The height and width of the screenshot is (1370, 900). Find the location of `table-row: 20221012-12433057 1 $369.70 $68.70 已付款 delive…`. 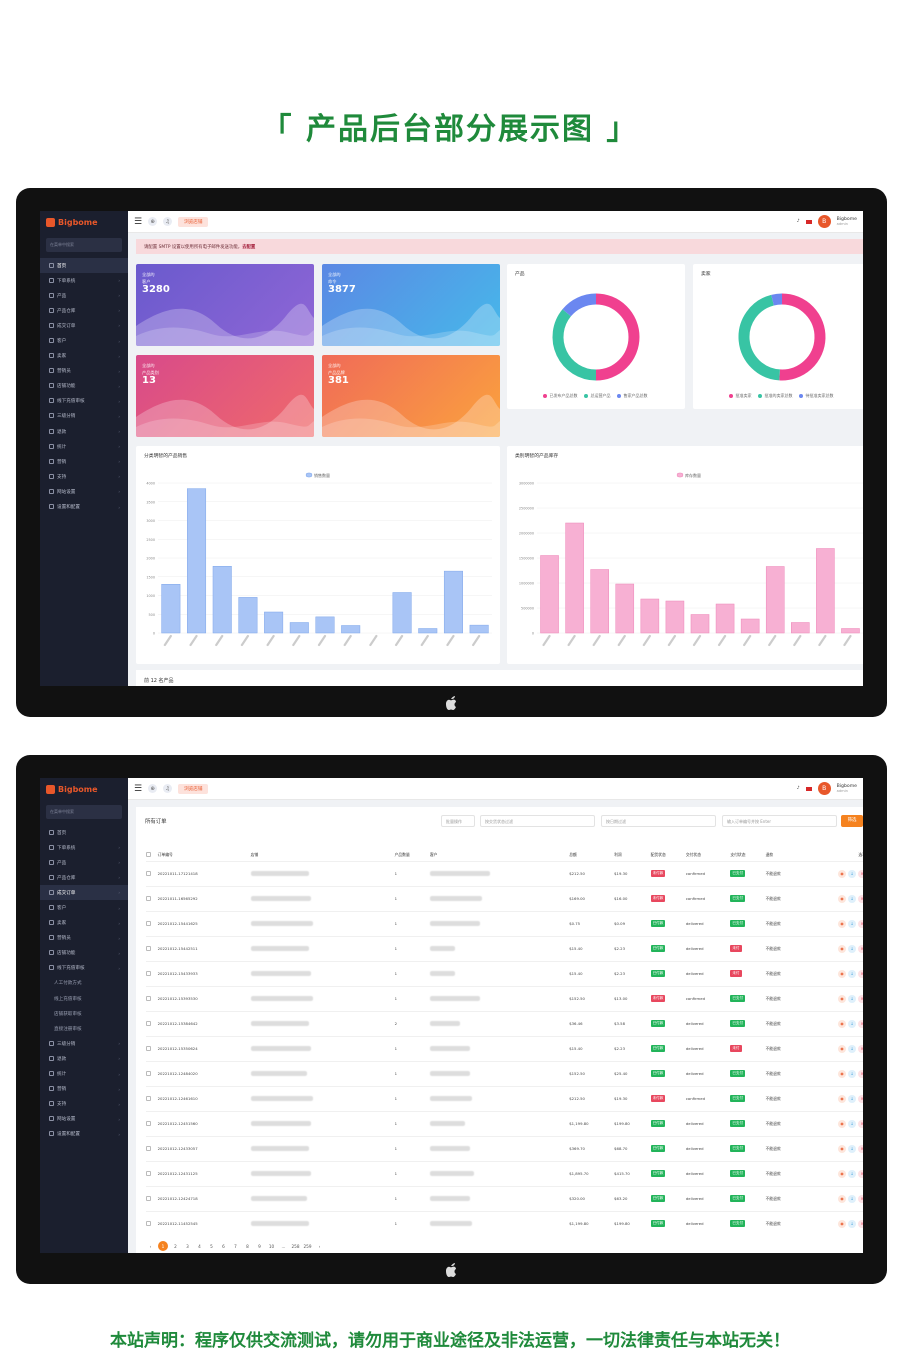

table-row: 20221012-12433057 1 $369.70 $68.70 已付款 delive… is located at coordinates (504, 1148).